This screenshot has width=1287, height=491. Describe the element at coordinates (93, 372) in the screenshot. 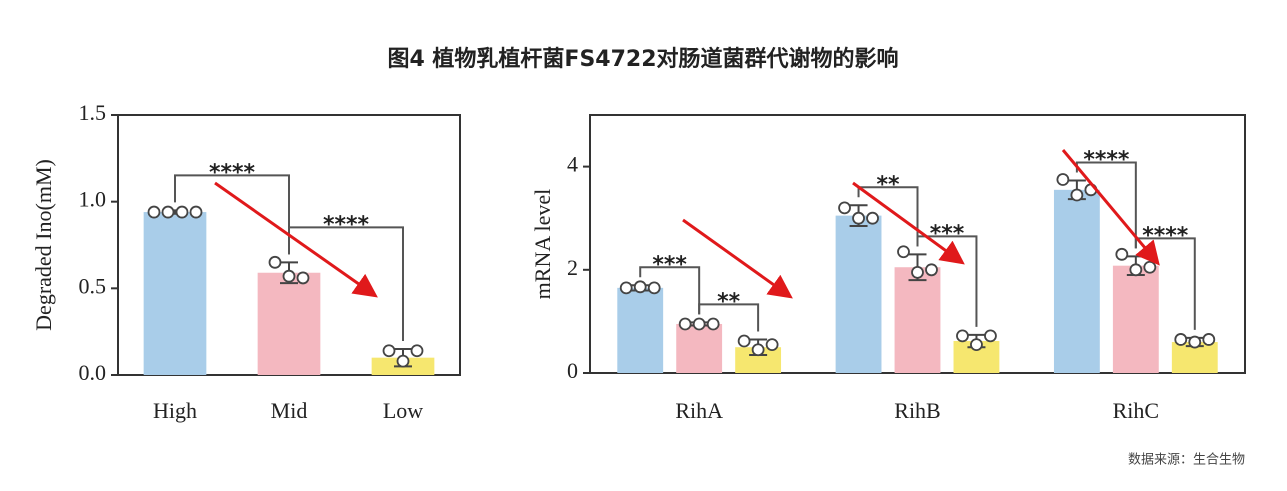

I see `y-tick-label: 0.0` at that location.